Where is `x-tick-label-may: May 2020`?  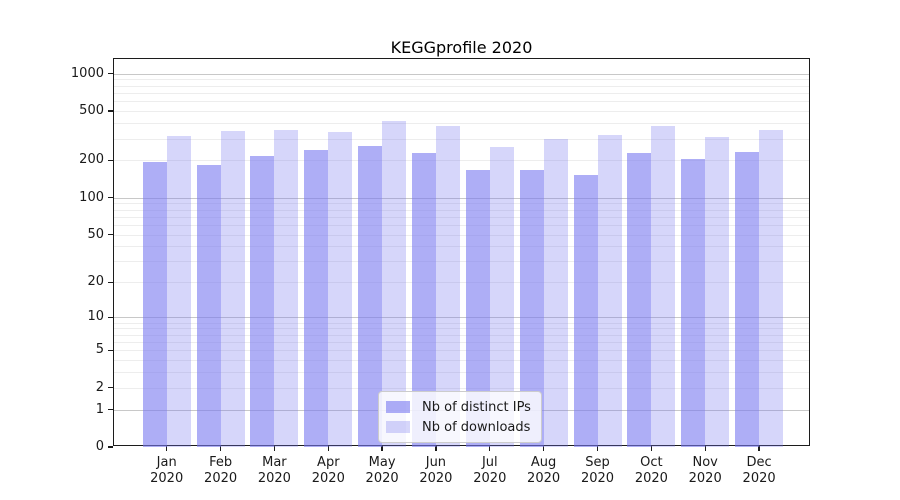 x-tick-label-may: May 2020 is located at coordinates (382, 470).